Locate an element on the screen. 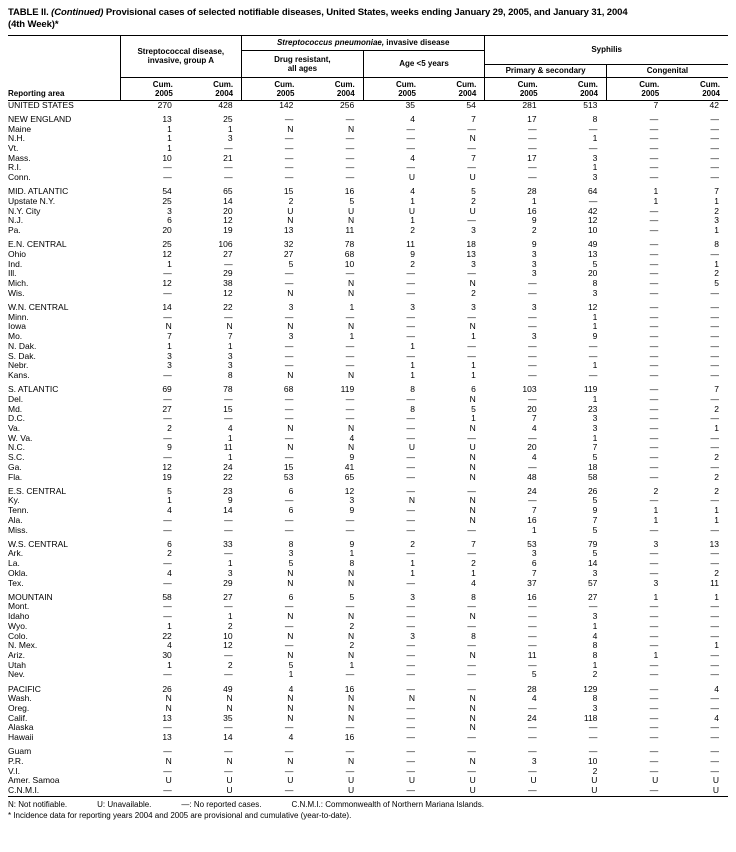 The height and width of the screenshot is (852, 736). reporting-area-cell: N. Mex. is located at coordinates (23, 645).